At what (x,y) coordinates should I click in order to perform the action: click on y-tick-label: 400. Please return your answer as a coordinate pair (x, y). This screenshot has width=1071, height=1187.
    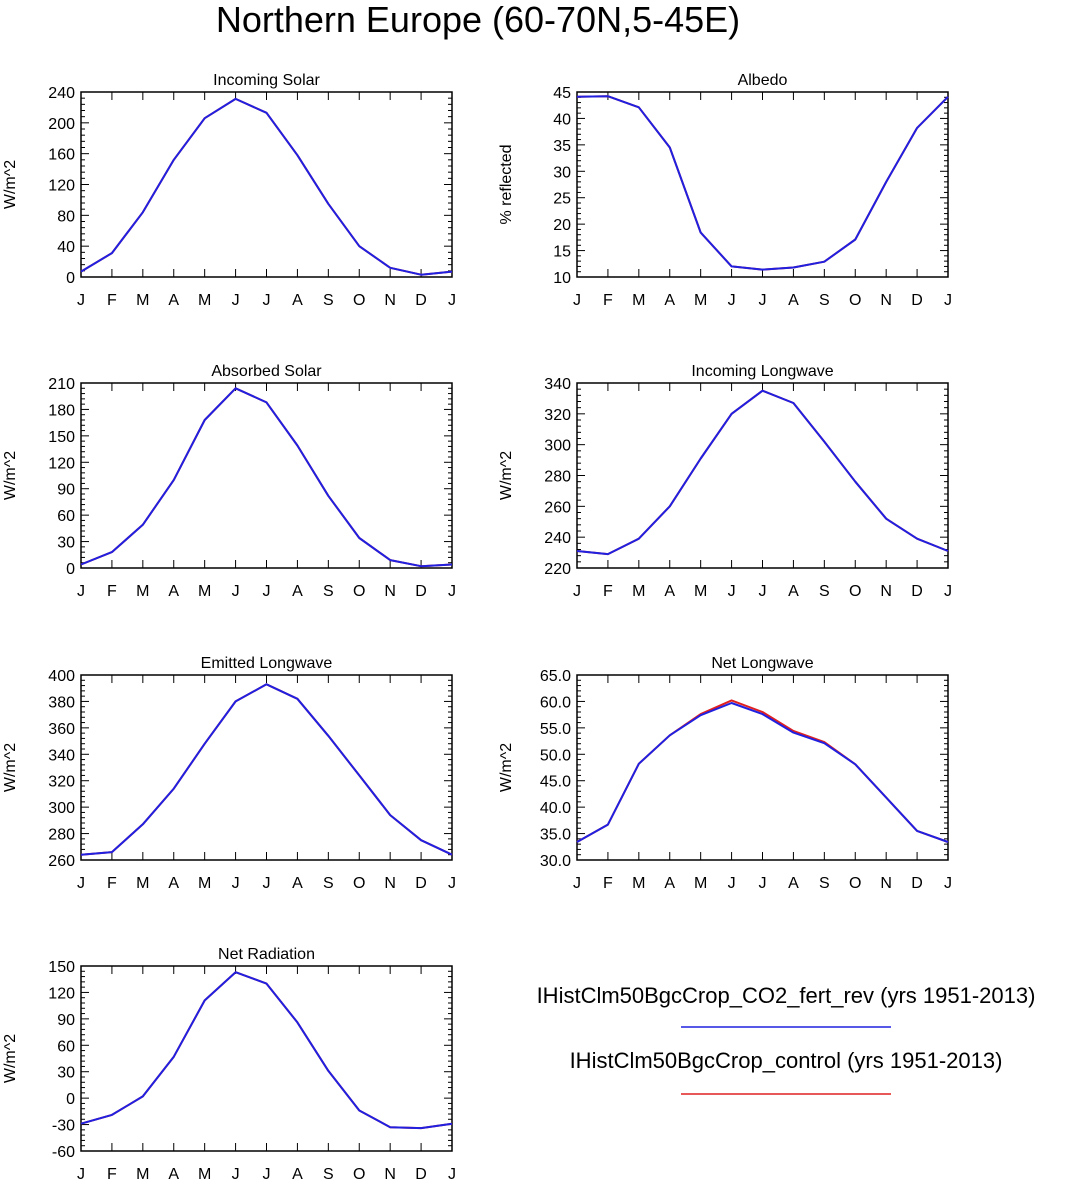
    Looking at the image, I should click on (61, 676).